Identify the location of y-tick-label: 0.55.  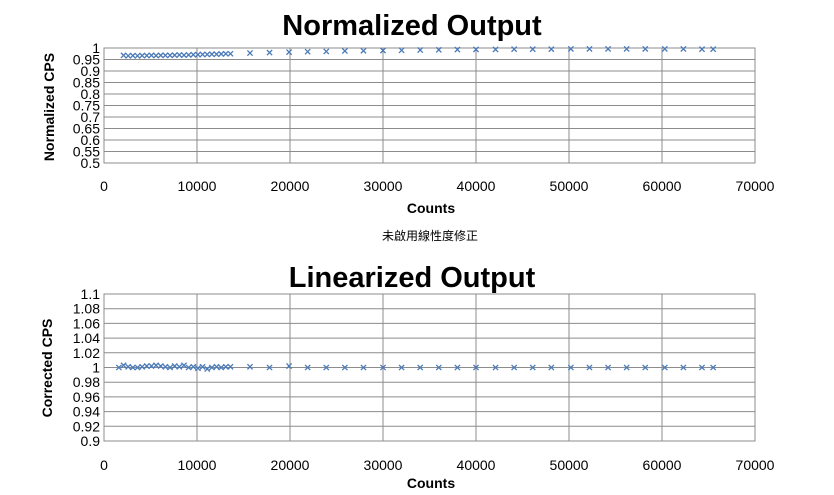
(86, 152).